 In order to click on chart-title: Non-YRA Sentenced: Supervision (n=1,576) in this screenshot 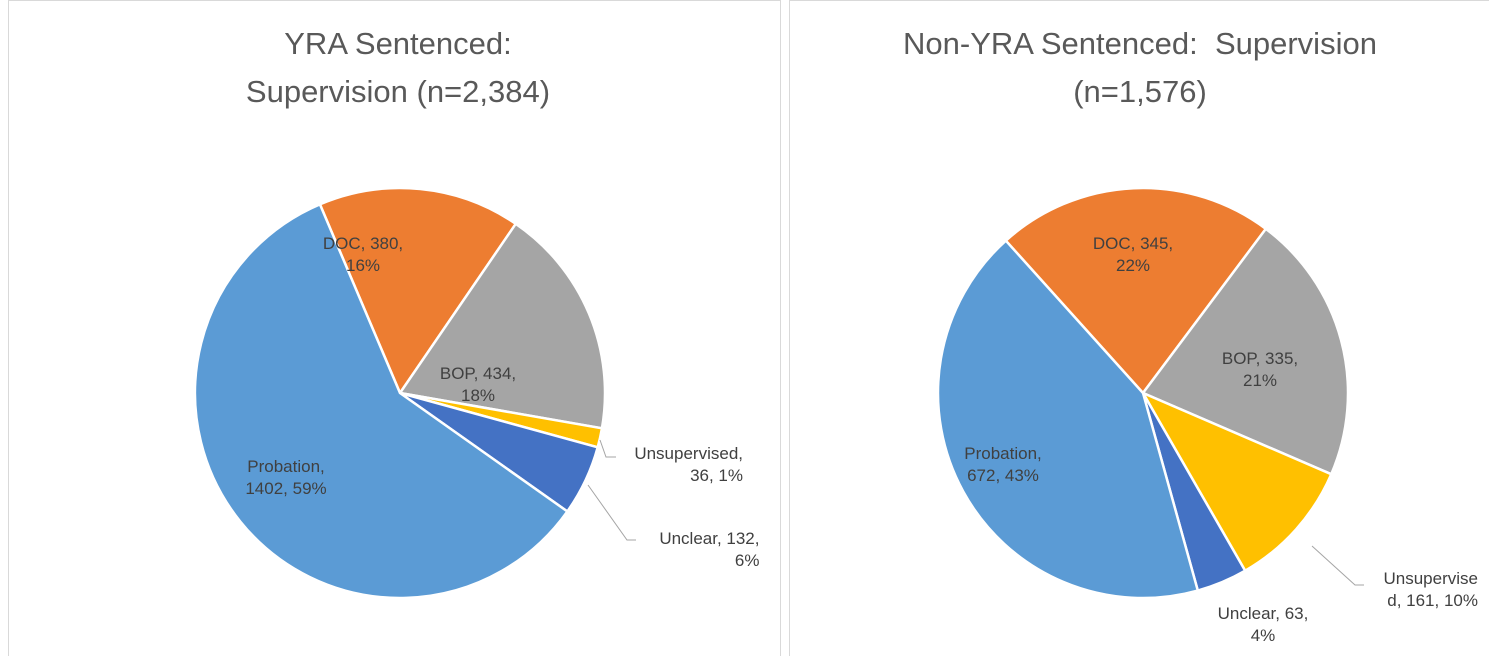, I will do `click(1144, 67)`.